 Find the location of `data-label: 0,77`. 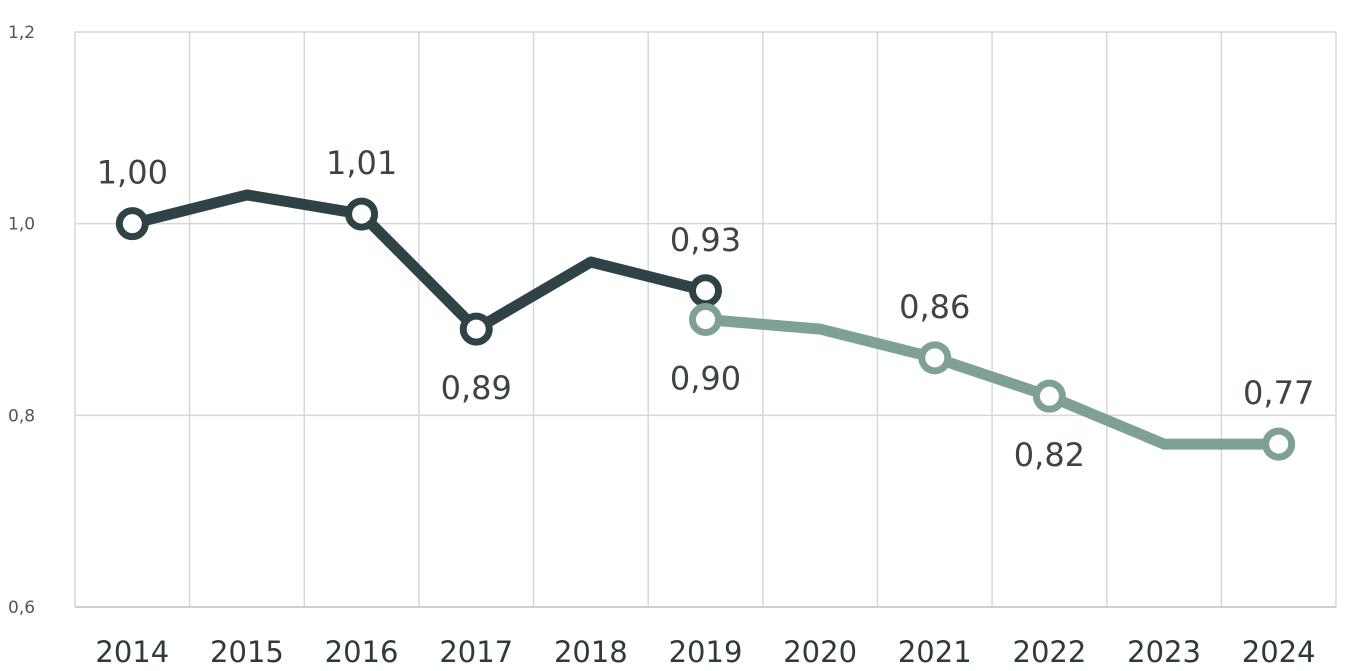

data-label: 0,77 is located at coordinates (1278, 393).